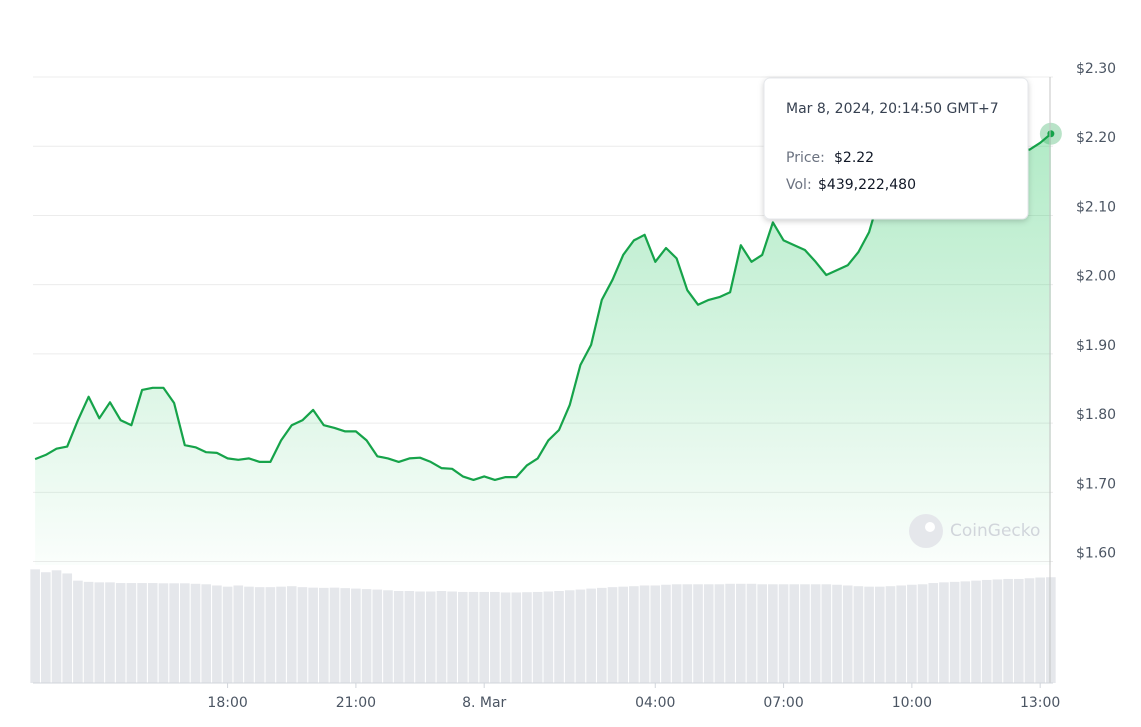 The image size is (1141, 727). I want to click on tooltip-vol-label: Vol:, so click(799, 185).